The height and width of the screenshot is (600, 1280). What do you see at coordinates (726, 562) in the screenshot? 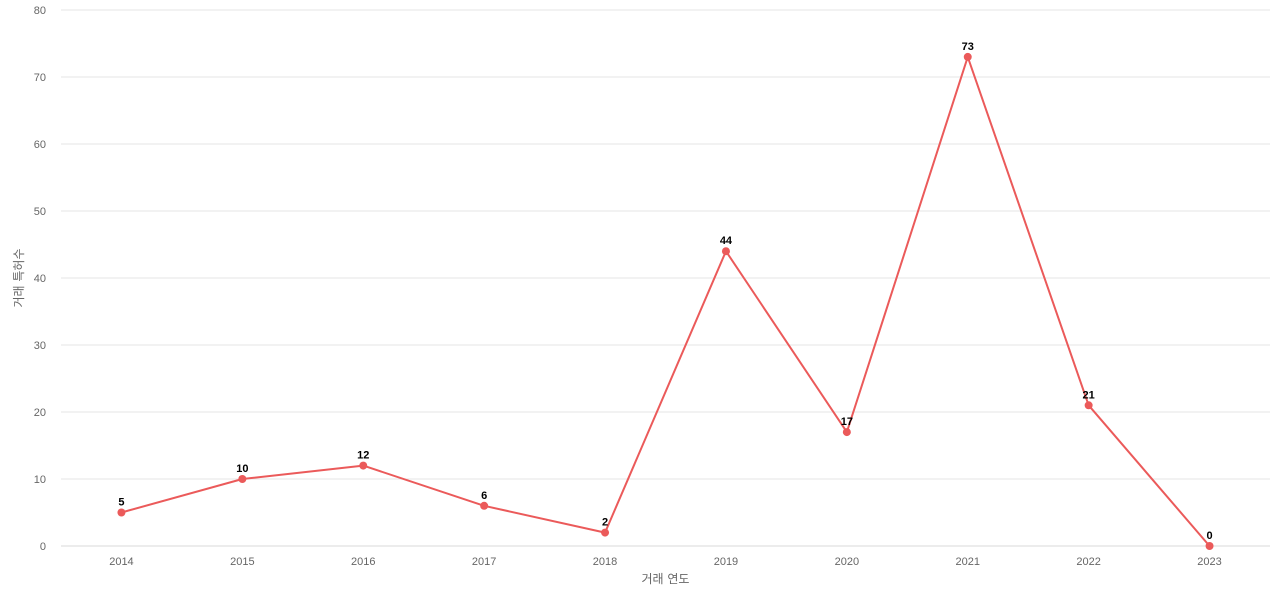
I see `x-tick-label: 2019` at bounding box center [726, 562].